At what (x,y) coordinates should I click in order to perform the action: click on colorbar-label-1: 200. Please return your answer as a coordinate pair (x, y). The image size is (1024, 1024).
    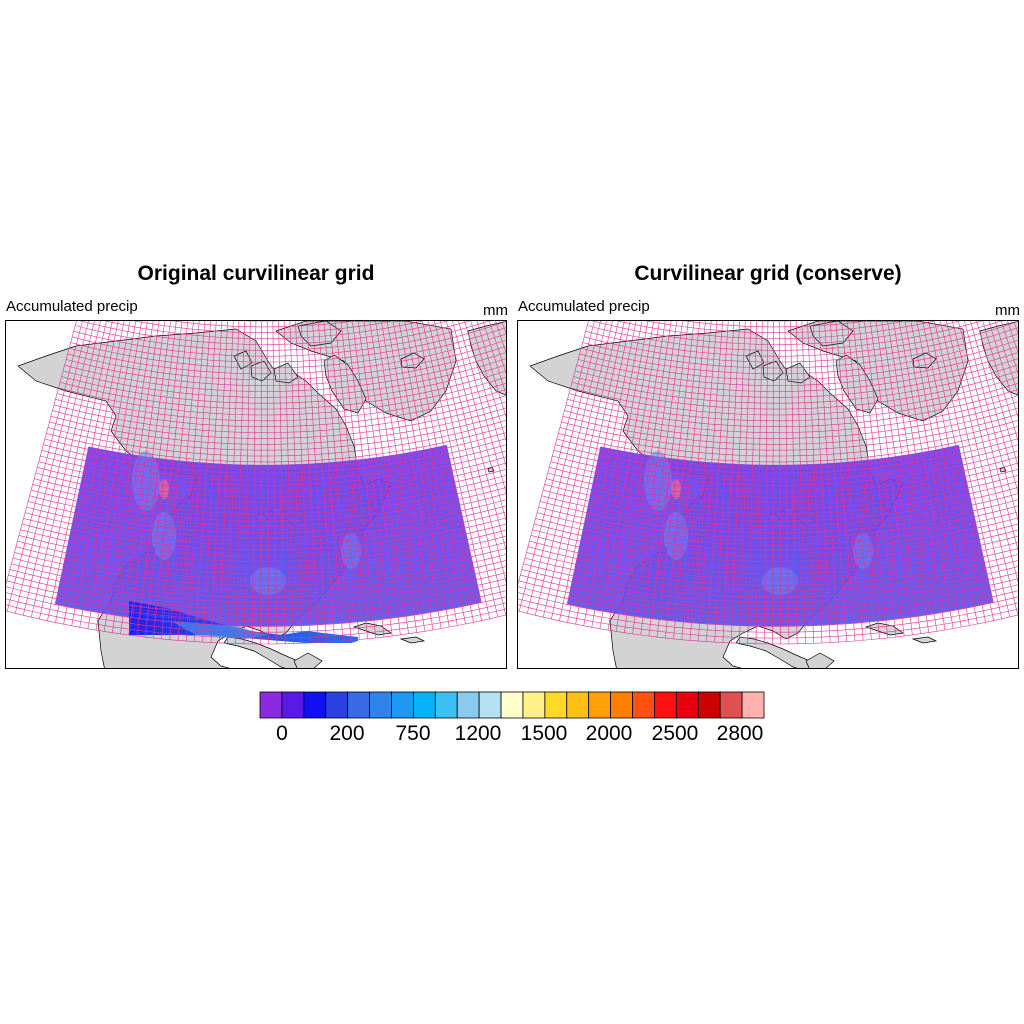
    Looking at the image, I should click on (347, 733).